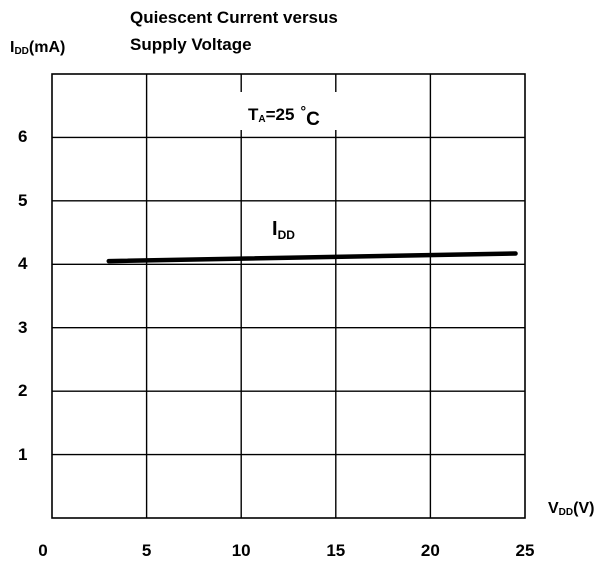 The height and width of the screenshot is (564, 614). I want to click on annotation-background, so click(295, 111).